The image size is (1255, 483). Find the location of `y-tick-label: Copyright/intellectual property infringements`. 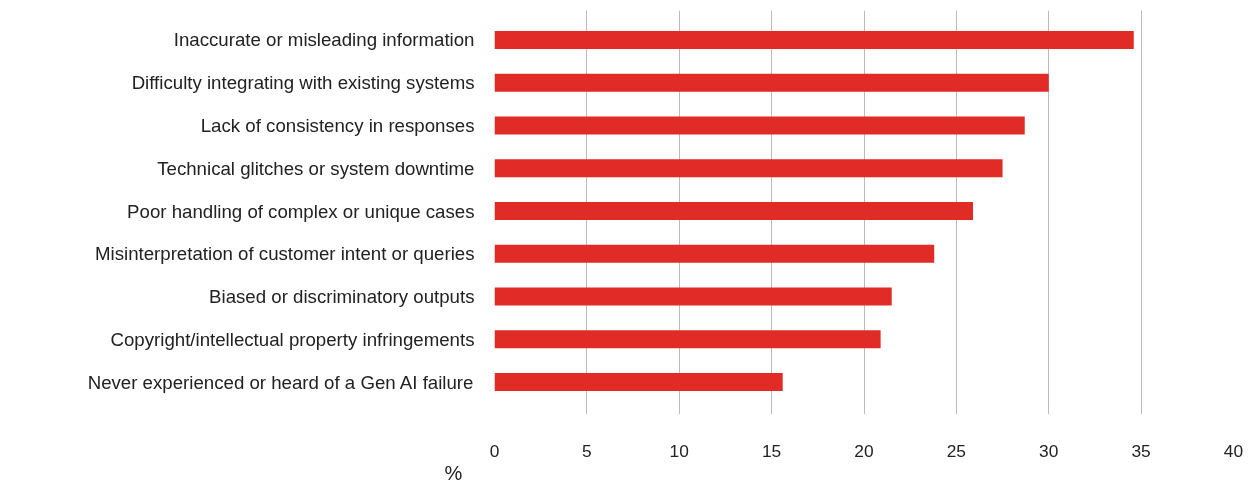

y-tick-label: Copyright/intellectual property infringements is located at coordinates (292, 339).